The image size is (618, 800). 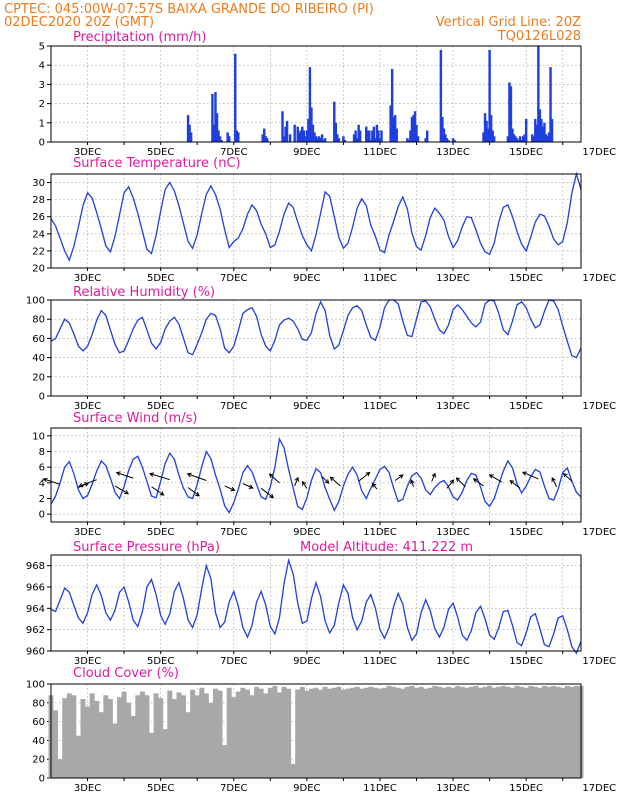 What do you see at coordinates (380, 661) in the screenshot?
I see `pressure-xtick-label: 11DEC` at bounding box center [380, 661].